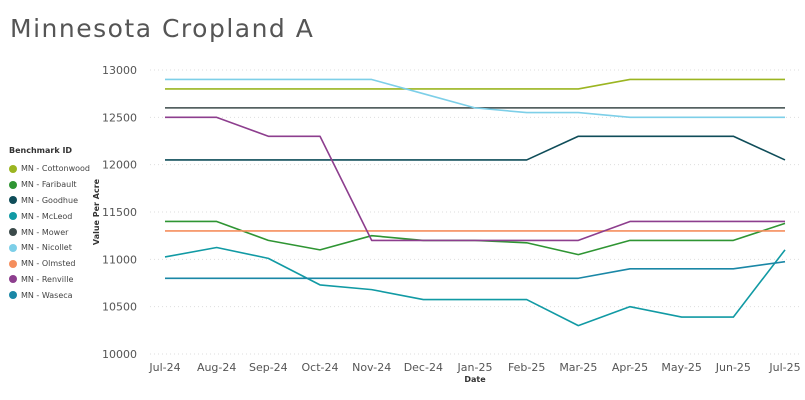 The image size is (805, 400). Describe the element at coordinates (119, 307) in the screenshot. I see `y-tick-label: 10500` at that location.